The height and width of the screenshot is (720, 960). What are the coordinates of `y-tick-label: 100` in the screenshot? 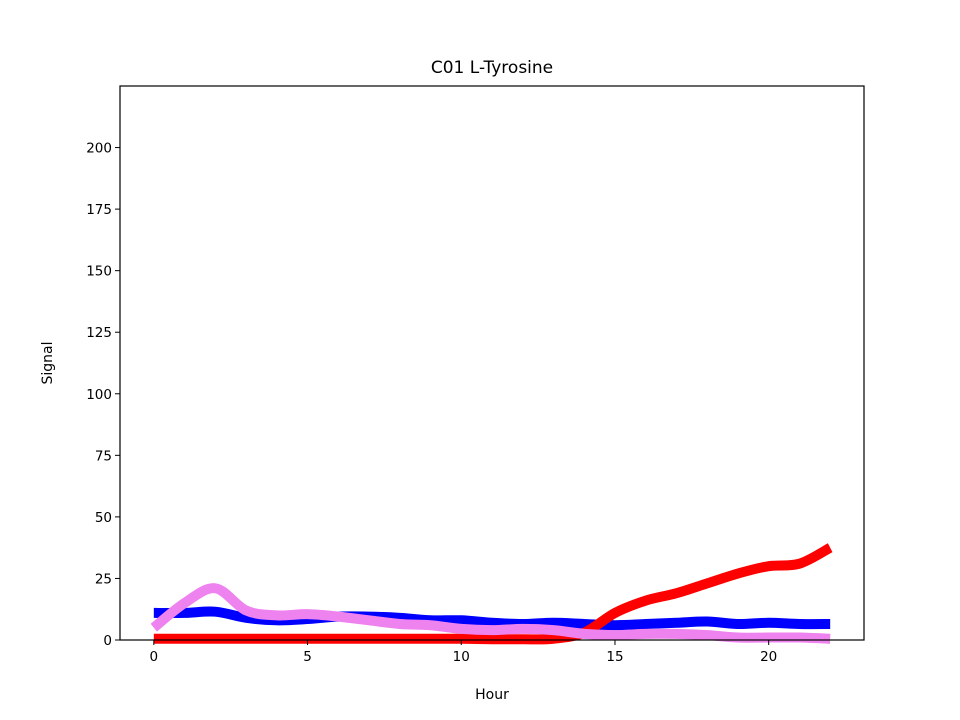 It's located at (99, 395).